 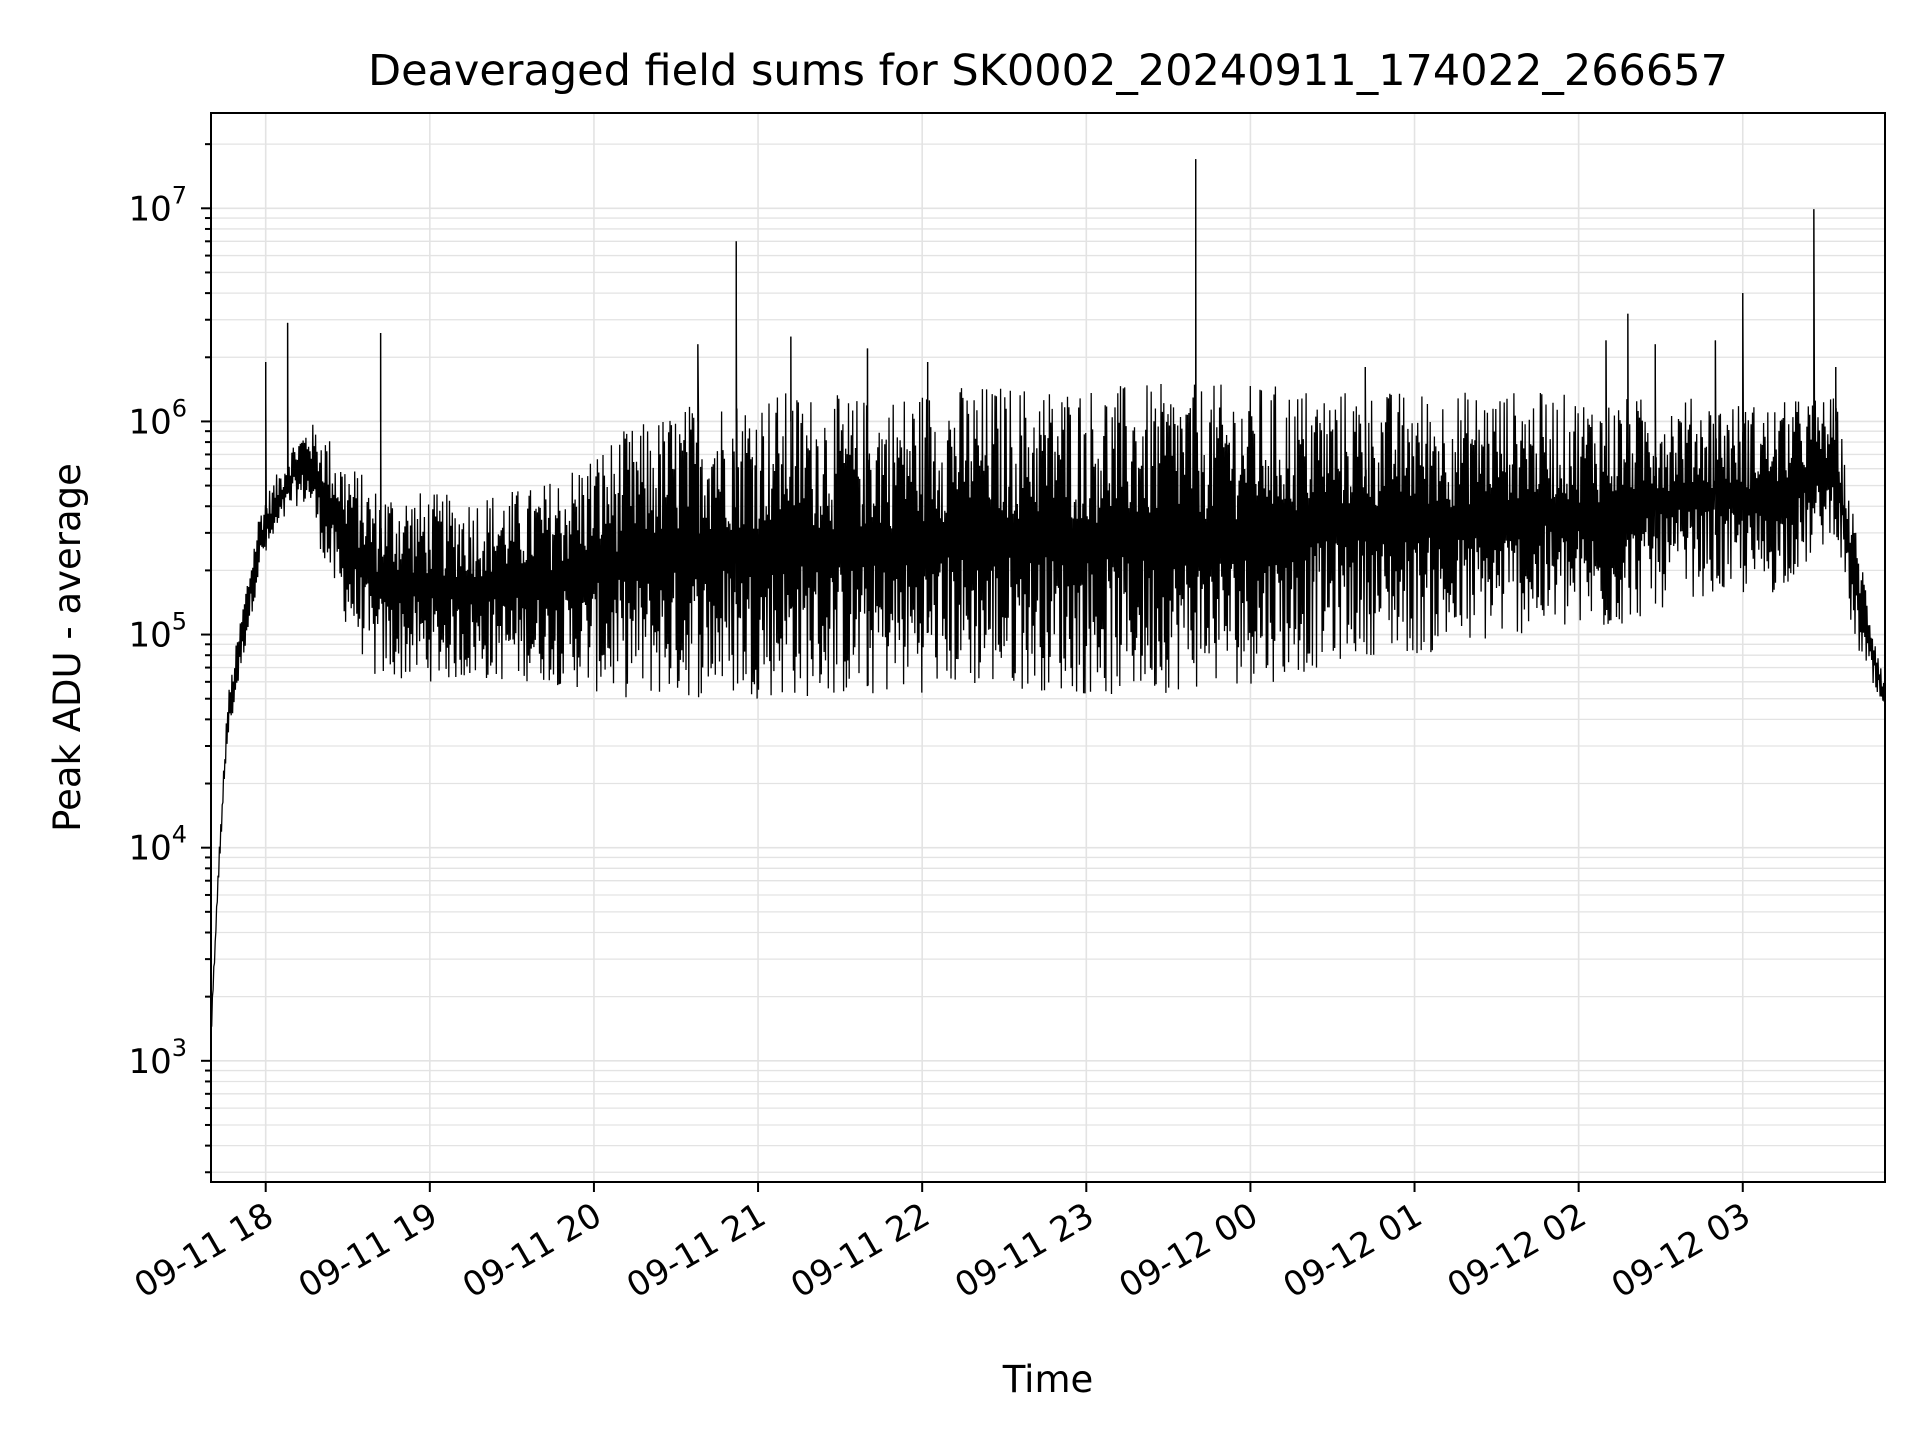 What do you see at coordinates (179, 1048) in the screenshot?
I see `y-tick-exponent: 3` at bounding box center [179, 1048].